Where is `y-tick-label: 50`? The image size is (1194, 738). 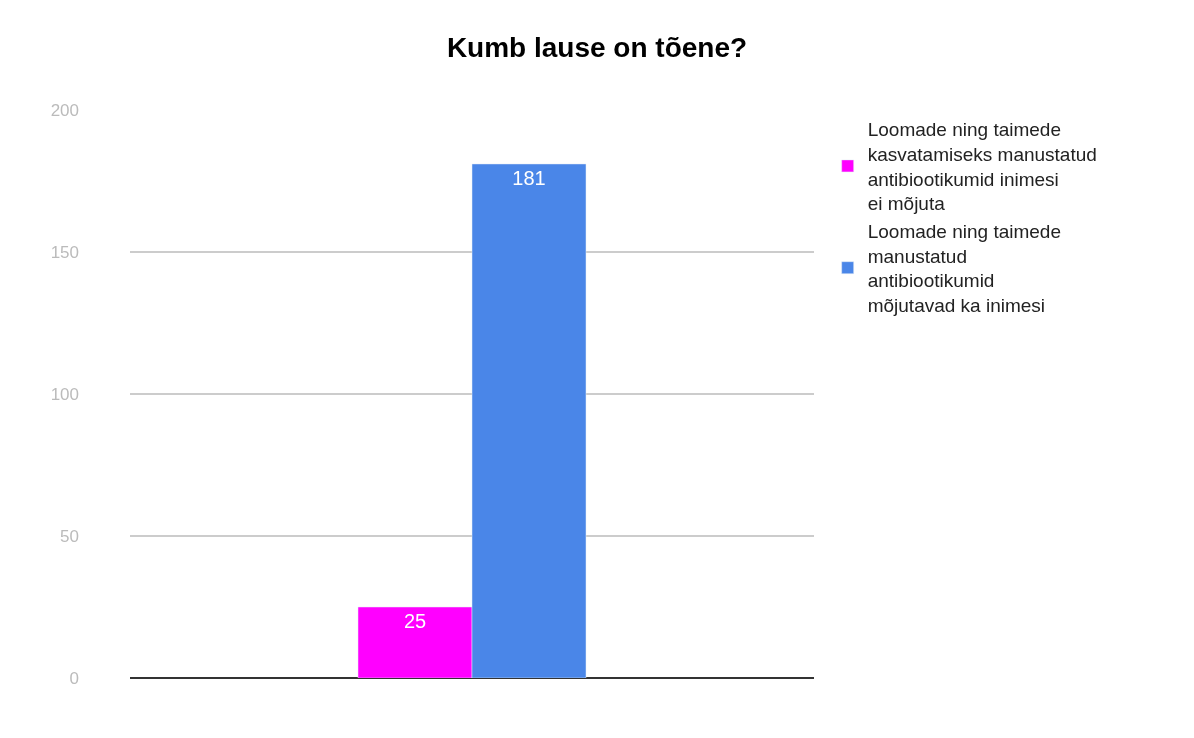 y-tick-label: 50 is located at coordinates (69, 536).